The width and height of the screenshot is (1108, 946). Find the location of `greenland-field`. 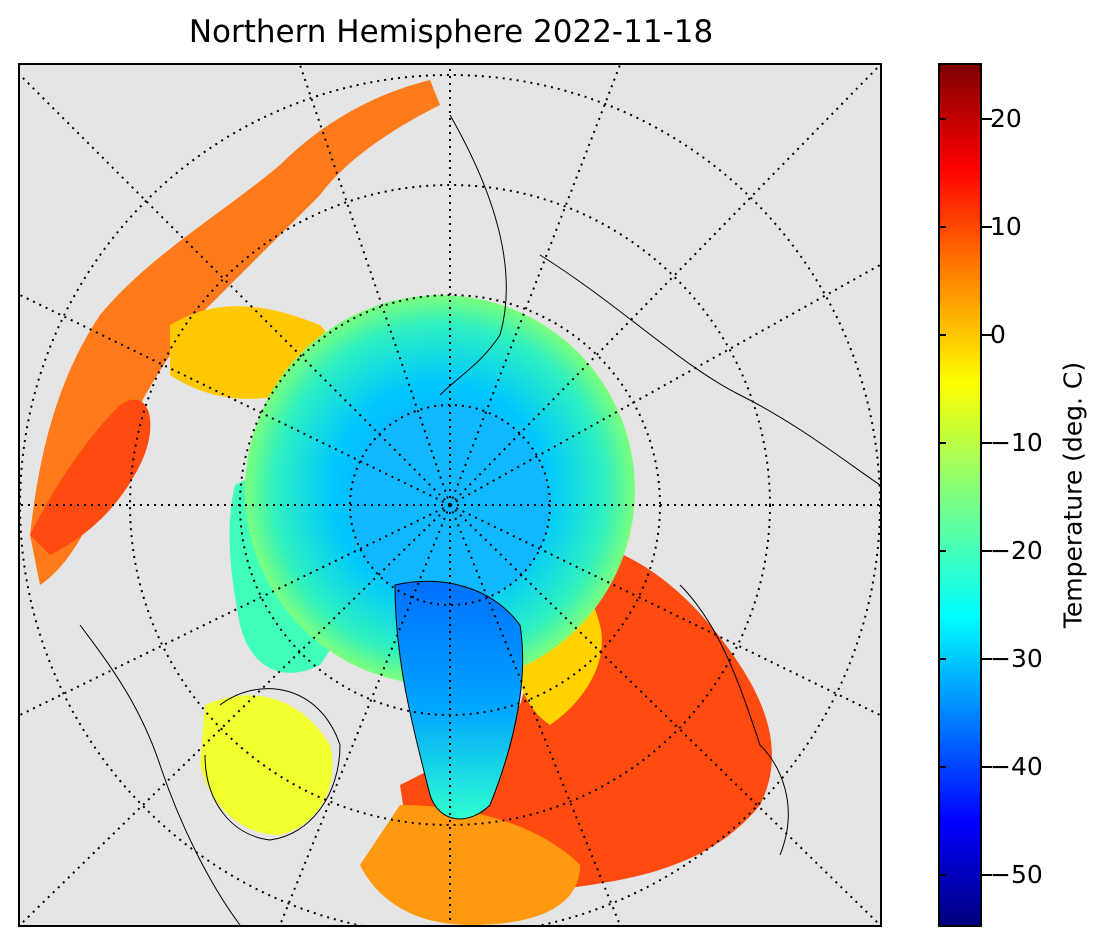

greenland-field is located at coordinates (459, 700).